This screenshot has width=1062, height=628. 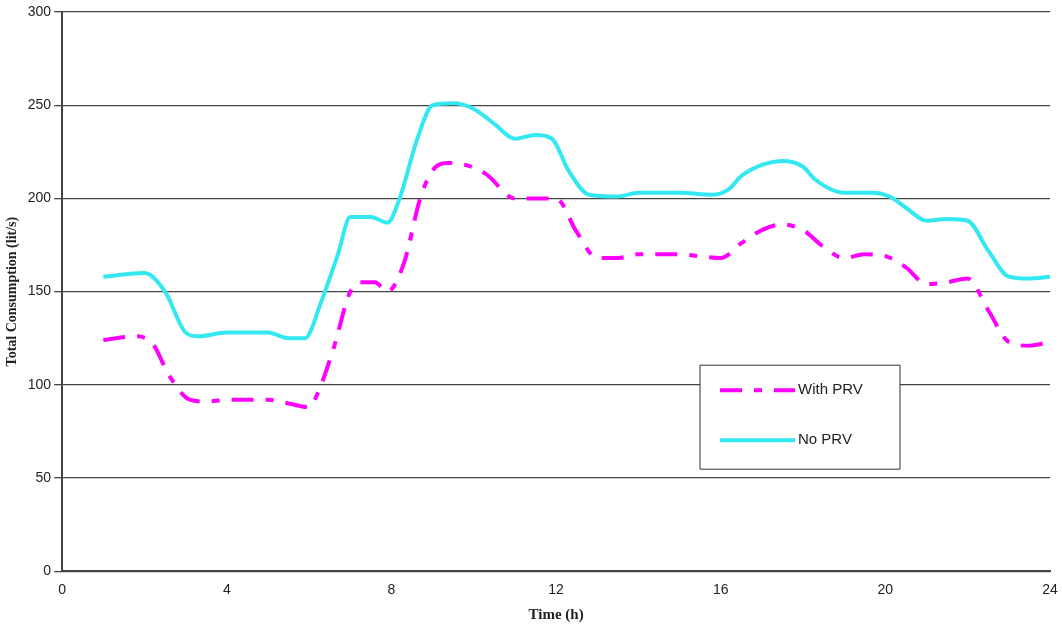 What do you see at coordinates (226, 589) in the screenshot?
I see `x-tick-label: 4` at bounding box center [226, 589].